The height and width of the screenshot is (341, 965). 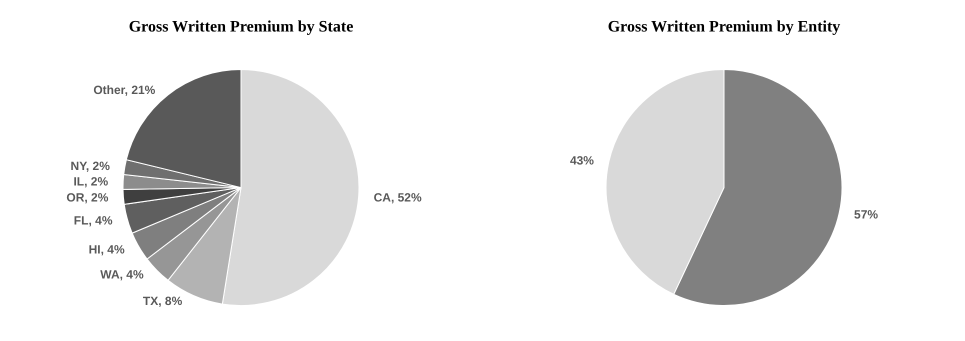 What do you see at coordinates (241, 27) in the screenshot?
I see `chart-title: Gross Written Premium by State` at bounding box center [241, 27].